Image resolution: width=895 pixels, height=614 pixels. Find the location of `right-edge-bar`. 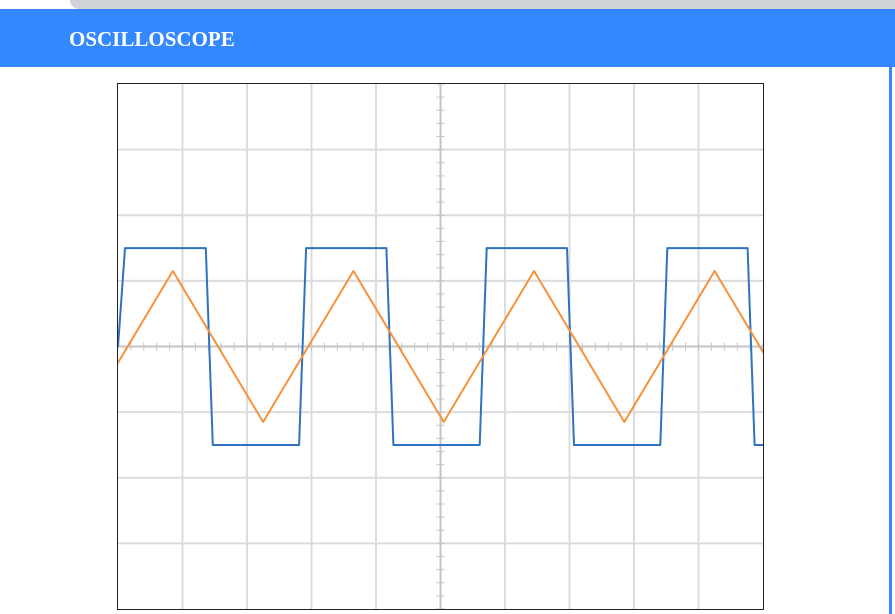

right-edge-bar is located at coordinates (890, 340).